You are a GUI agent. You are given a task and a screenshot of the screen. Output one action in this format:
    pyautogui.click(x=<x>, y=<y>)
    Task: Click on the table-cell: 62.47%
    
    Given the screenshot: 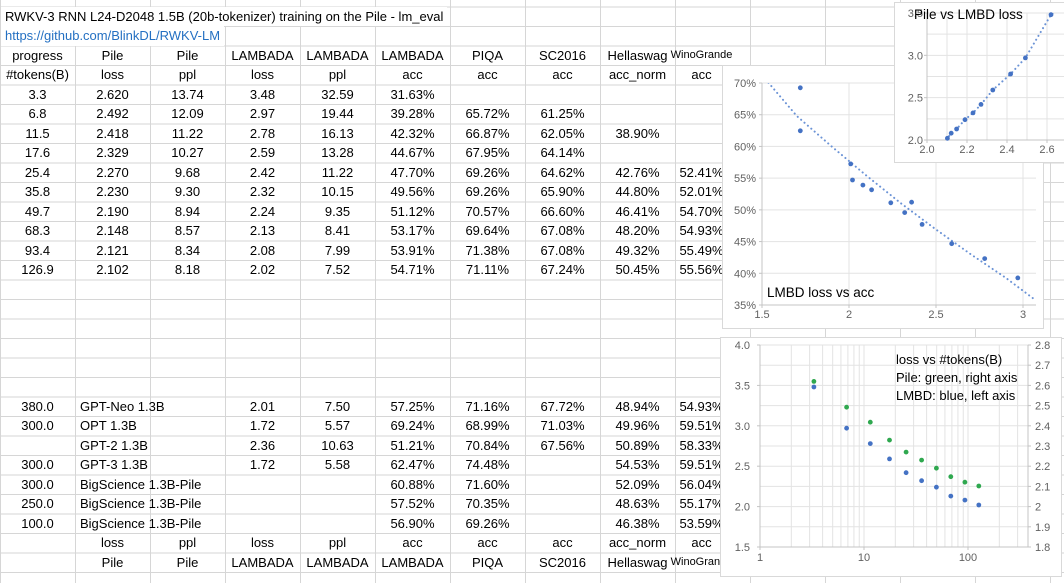 What is the action you would take?
    pyautogui.click(x=412, y=464)
    